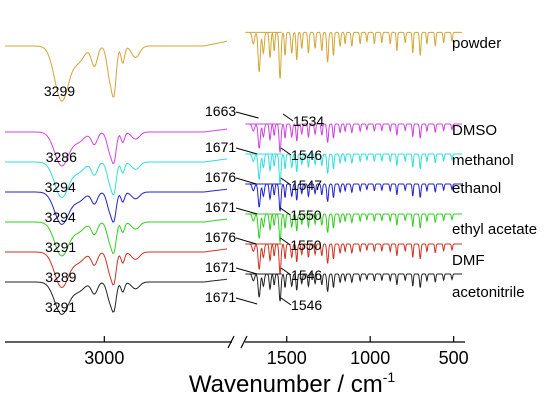 The image size is (550, 404). Describe the element at coordinates (474, 130) in the screenshot. I see `series-name-label: DMSO` at that location.